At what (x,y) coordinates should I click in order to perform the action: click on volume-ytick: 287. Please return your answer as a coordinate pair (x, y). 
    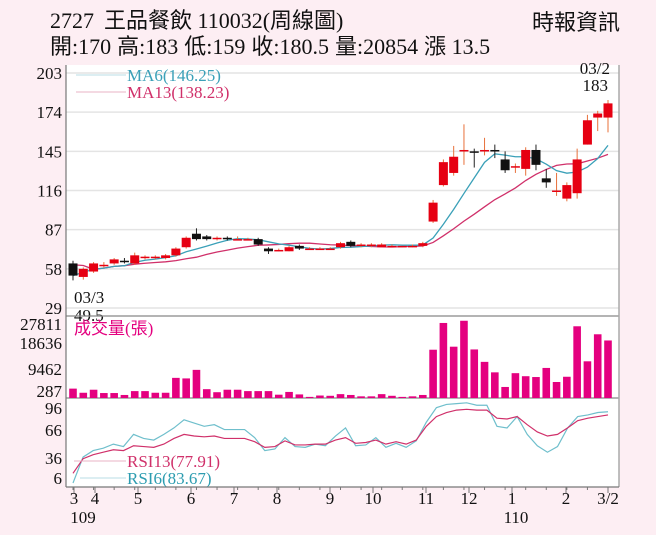
    Looking at the image, I should click on (50, 391).